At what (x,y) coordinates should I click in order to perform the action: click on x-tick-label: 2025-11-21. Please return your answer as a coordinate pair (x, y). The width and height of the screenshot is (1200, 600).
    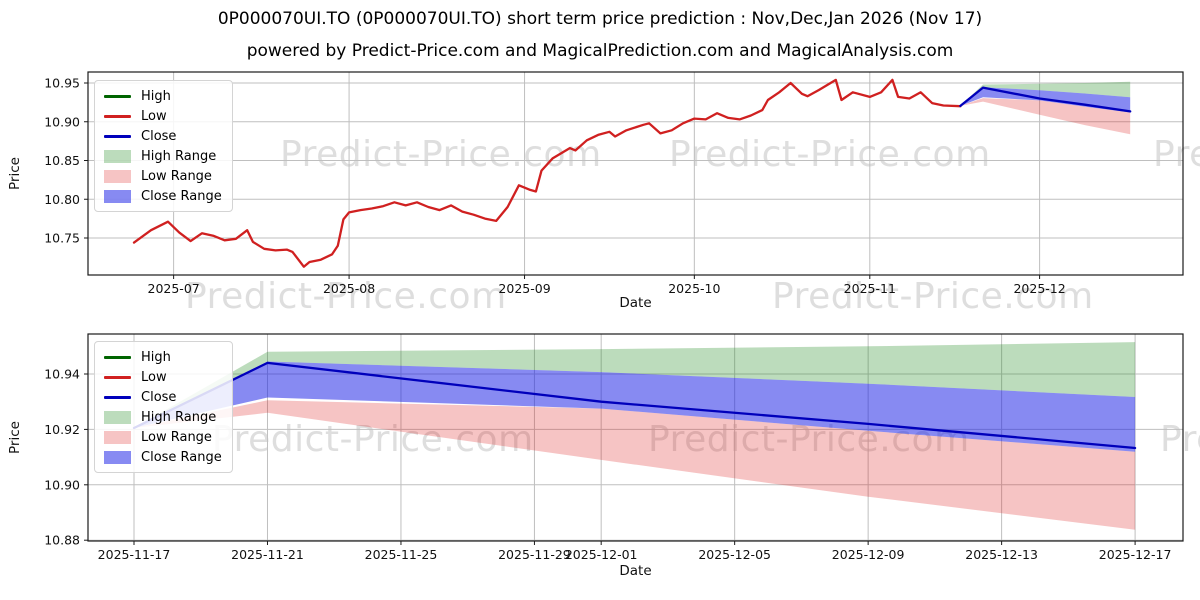
    Looking at the image, I should click on (267, 554).